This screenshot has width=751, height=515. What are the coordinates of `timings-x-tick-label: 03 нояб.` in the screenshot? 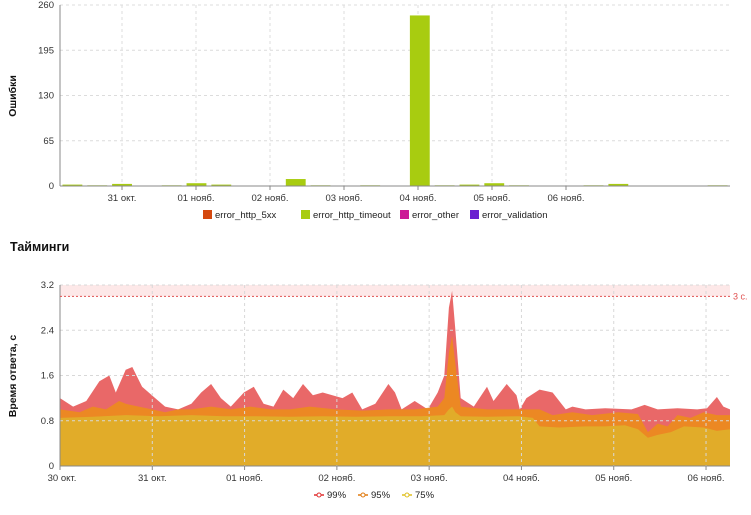 It's located at (429, 478).